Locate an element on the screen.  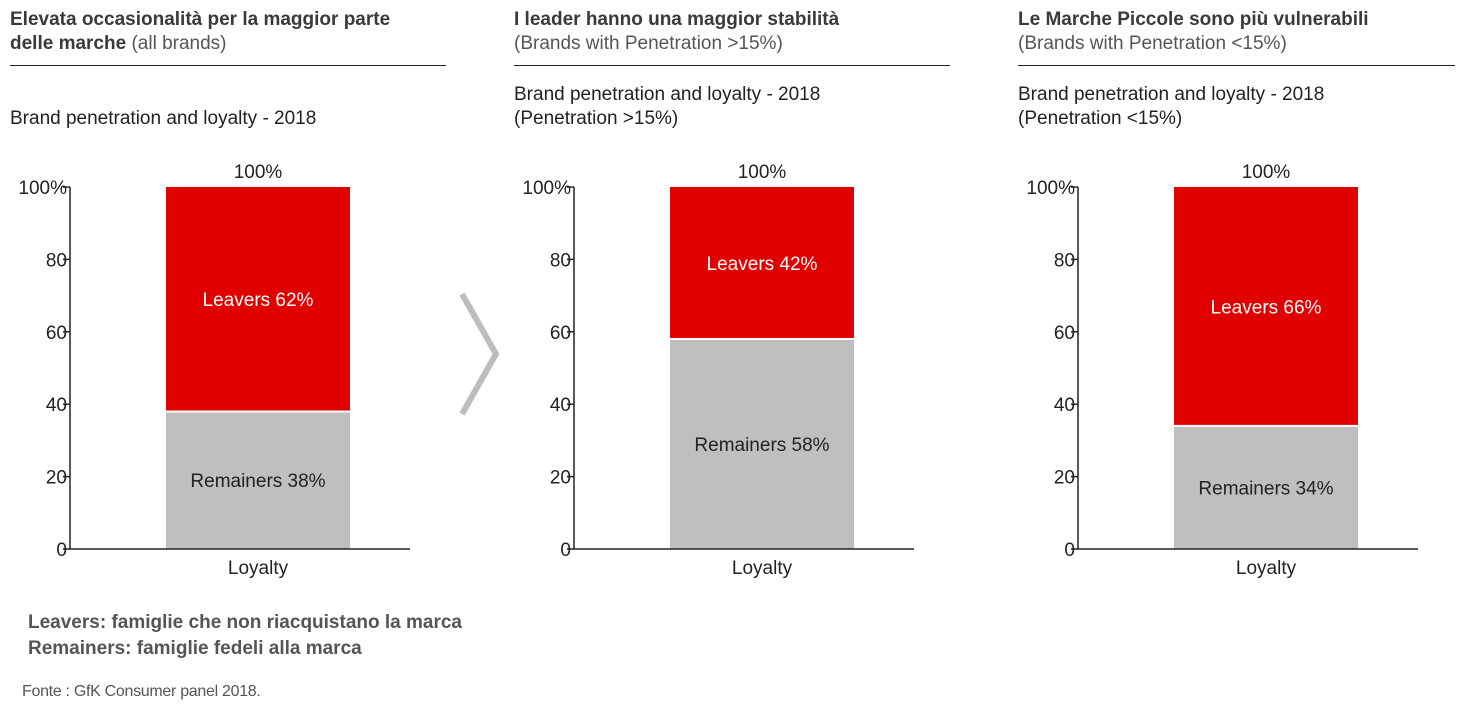
data-label-remainers: Remainers 38% is located at coordinates (257, 481).